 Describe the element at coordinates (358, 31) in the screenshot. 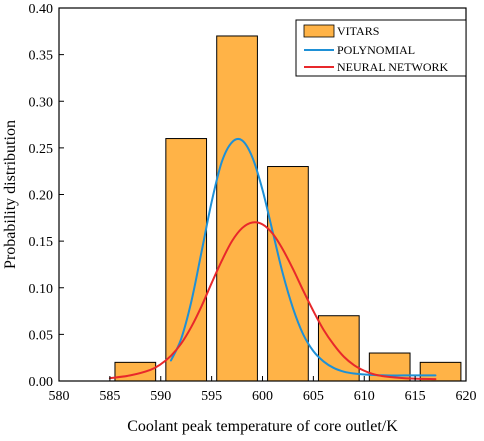

I see `legend-label-vitars: VITARS` at that location.